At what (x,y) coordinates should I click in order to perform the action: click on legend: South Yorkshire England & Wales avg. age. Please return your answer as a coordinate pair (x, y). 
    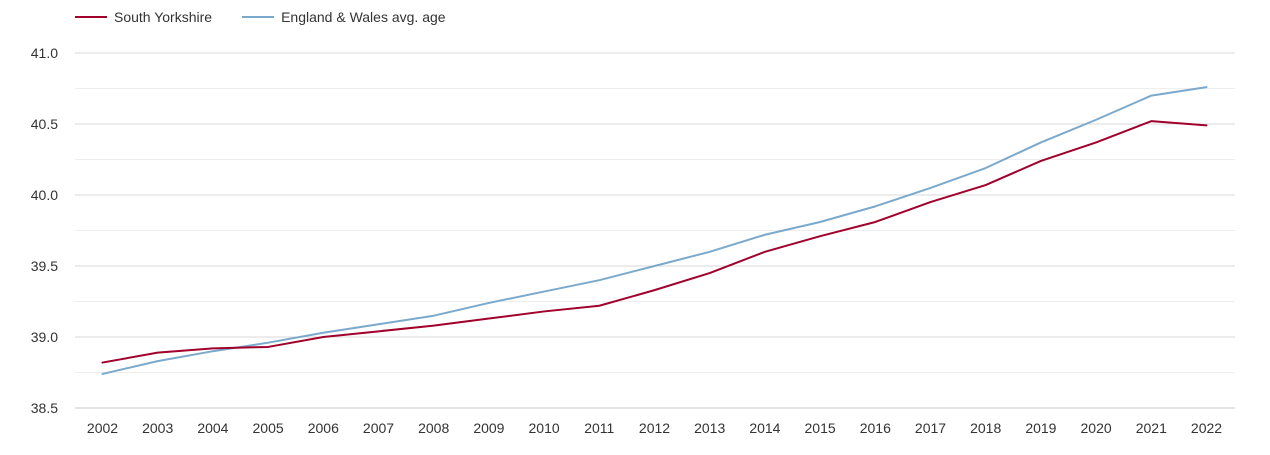
    Looking at the image, I should click on (275, 17).